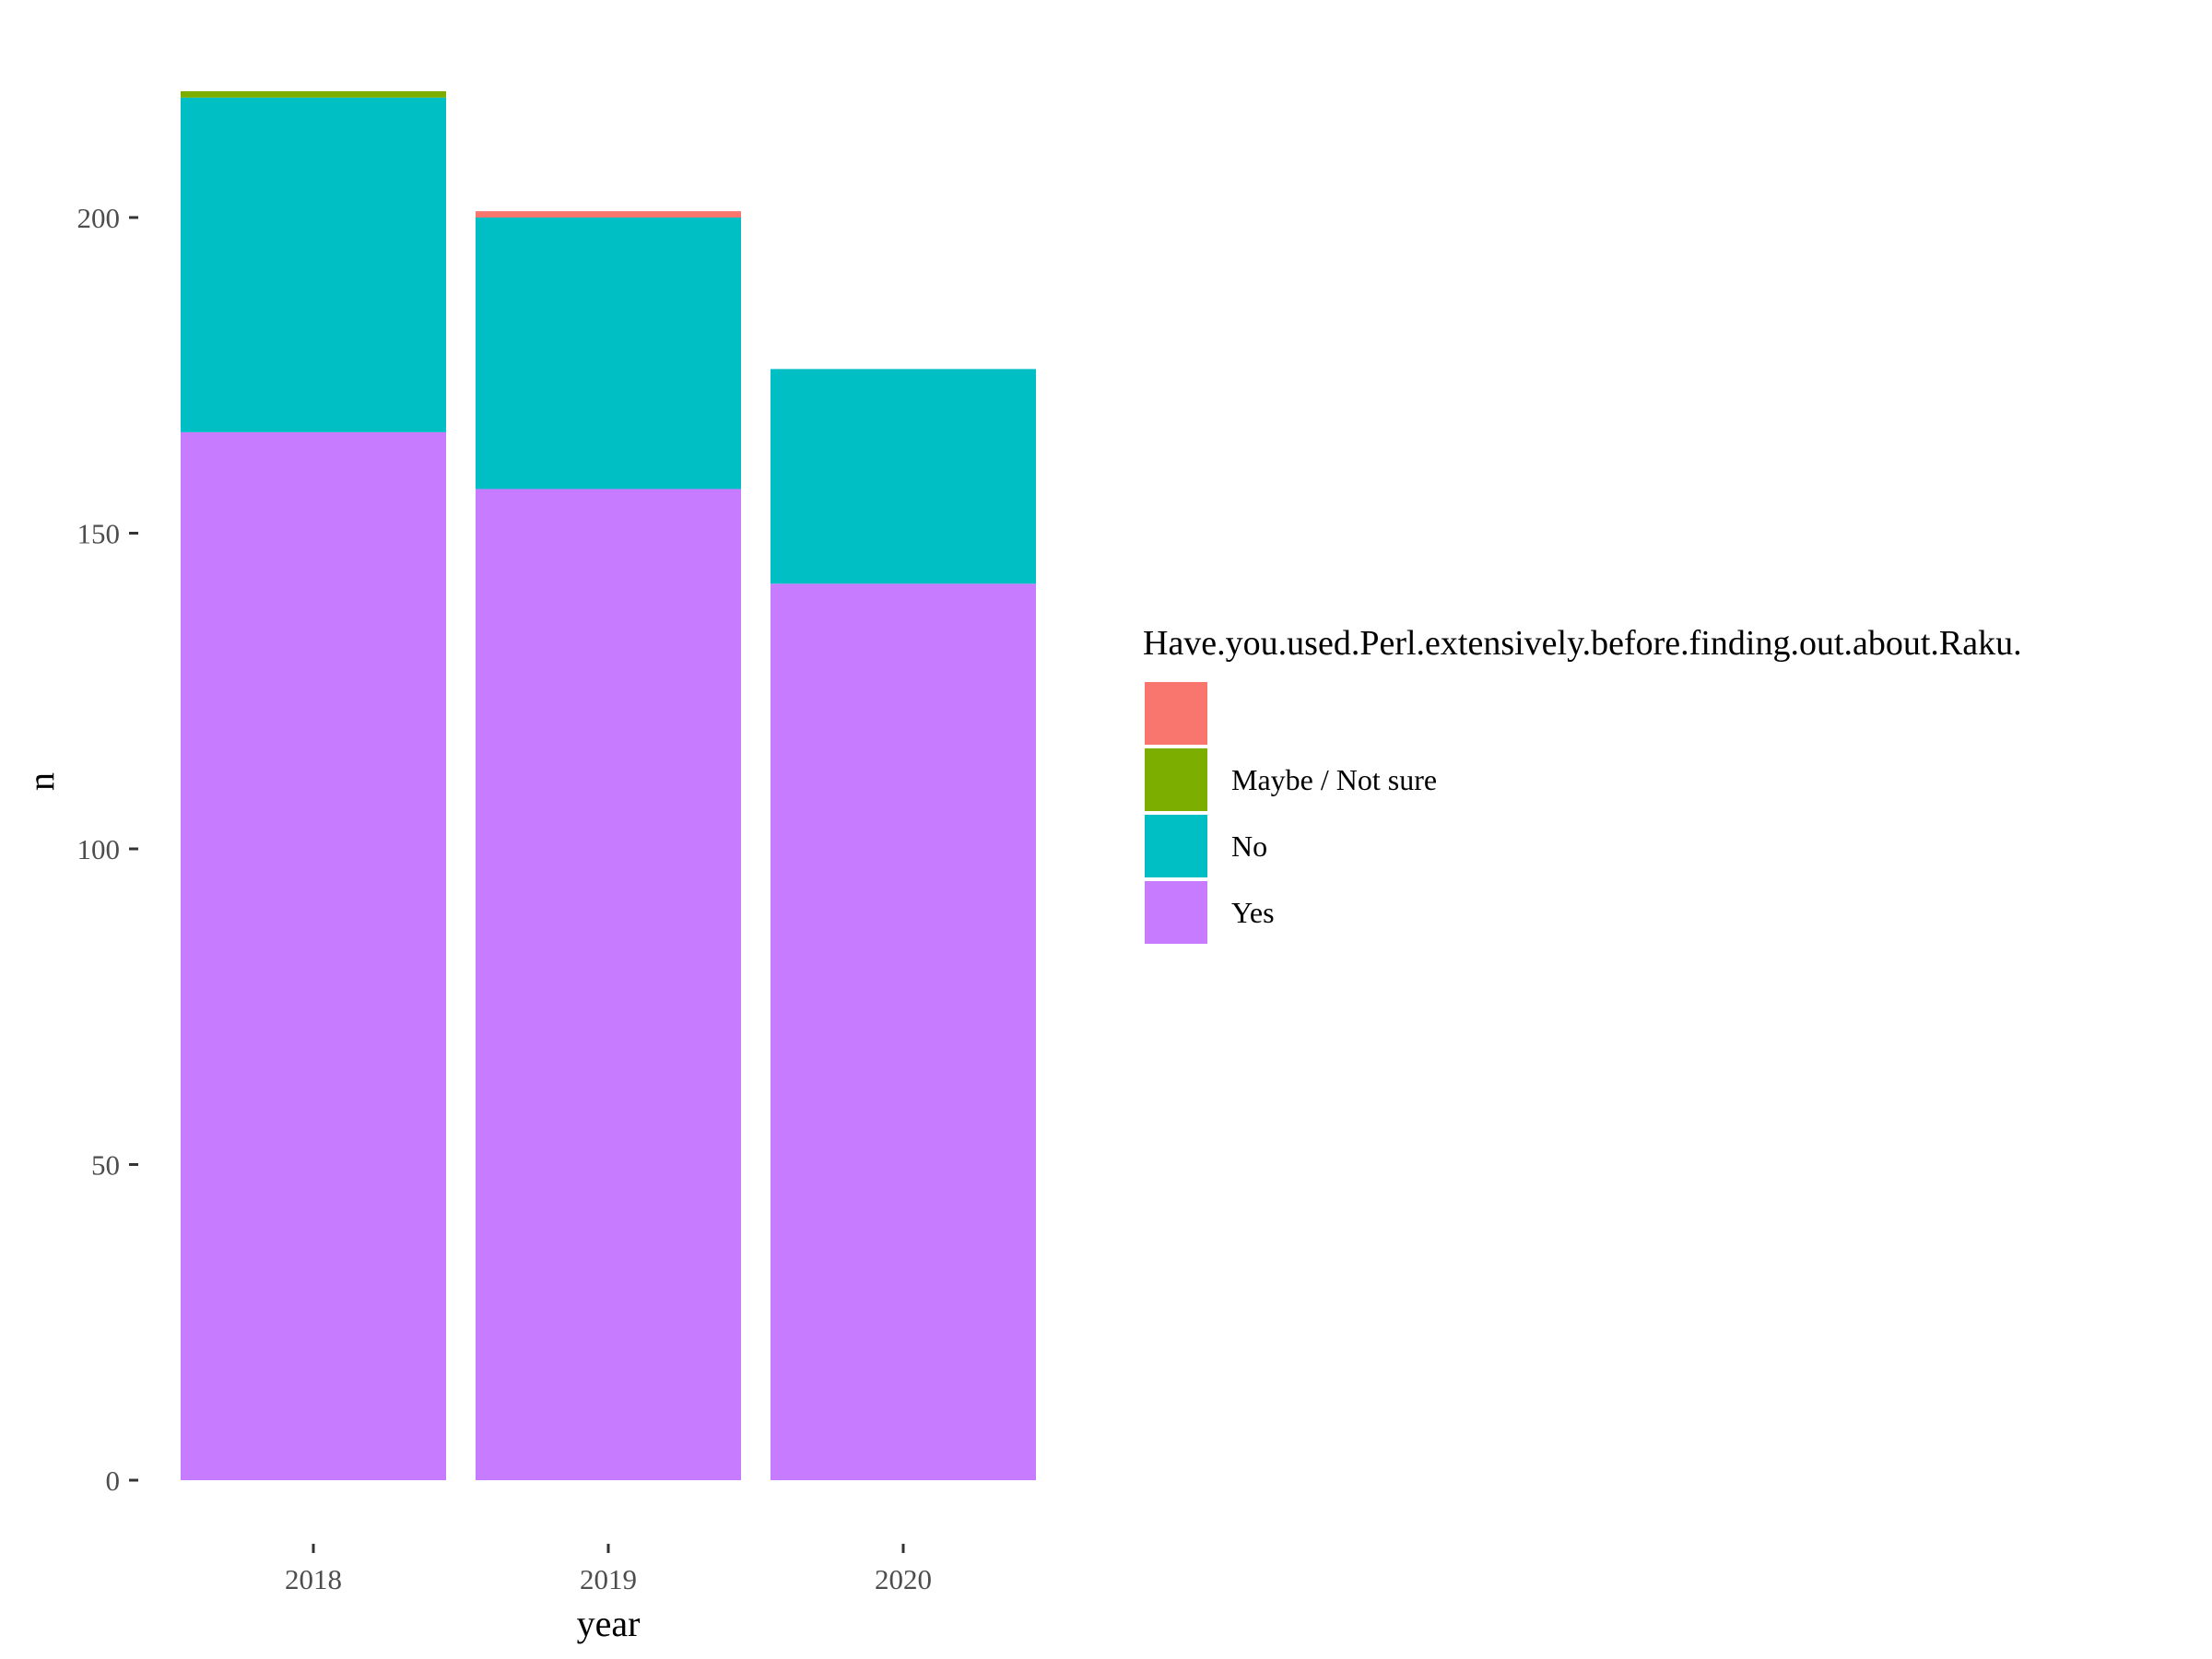 The image size is (2212, 1659). I want to click on legend-label-2: No, so click(1249, 846).